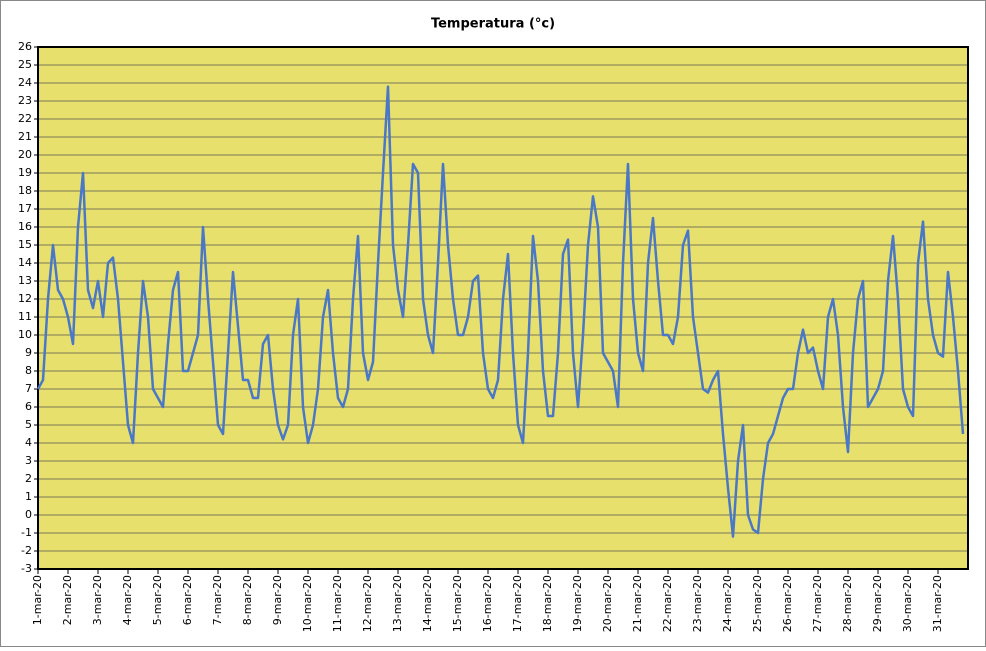 The image size is (986, 651). Describe the element at coordinates (607, 603) in the screenshot. I see `x-tick-label: 20-mar-20` at that location.